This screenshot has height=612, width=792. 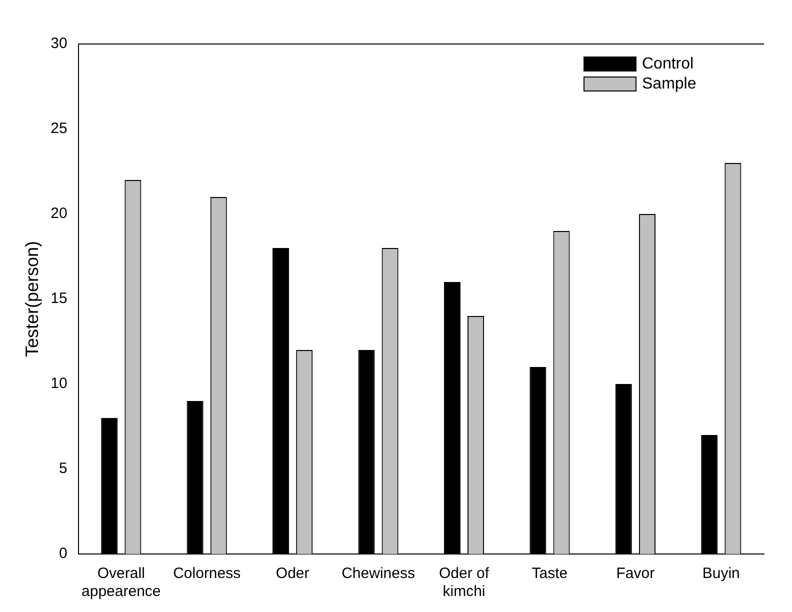 What do you see at coordinates (59, 299) in the screenshot?
I see `y-tick-label: 15` at bounding box center [59, 299].